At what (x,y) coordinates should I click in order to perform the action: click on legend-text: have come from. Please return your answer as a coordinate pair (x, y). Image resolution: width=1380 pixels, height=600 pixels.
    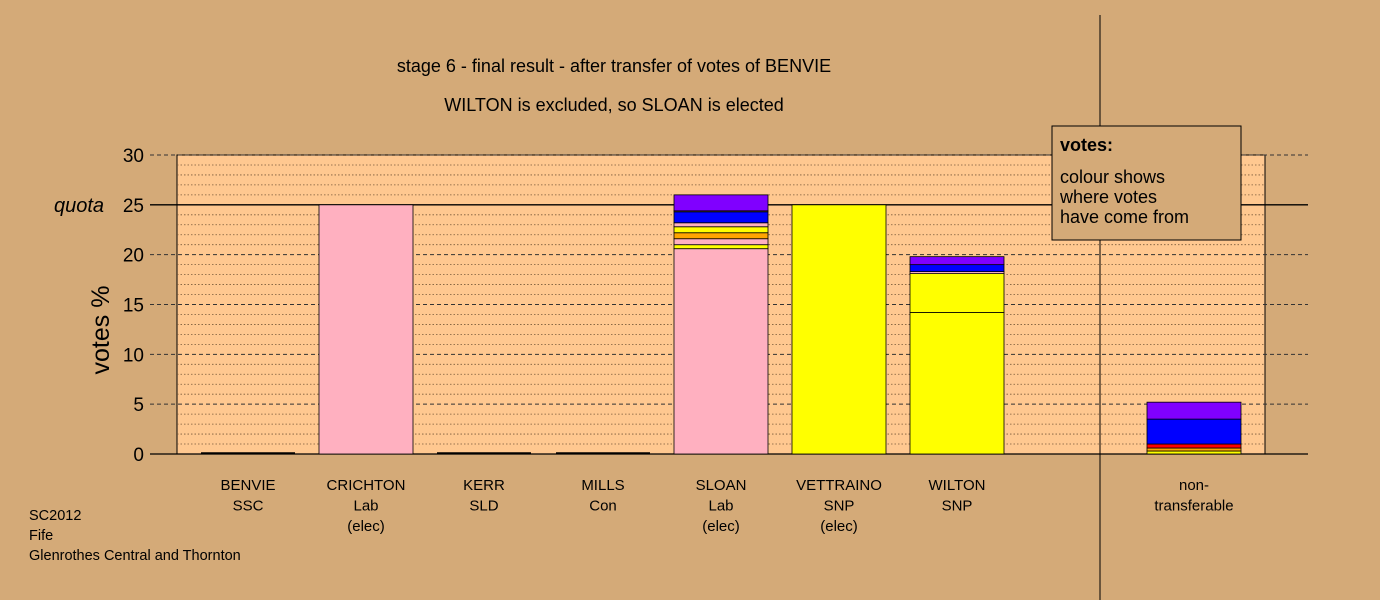
    Looking at the image, I should click on (1124, 217).